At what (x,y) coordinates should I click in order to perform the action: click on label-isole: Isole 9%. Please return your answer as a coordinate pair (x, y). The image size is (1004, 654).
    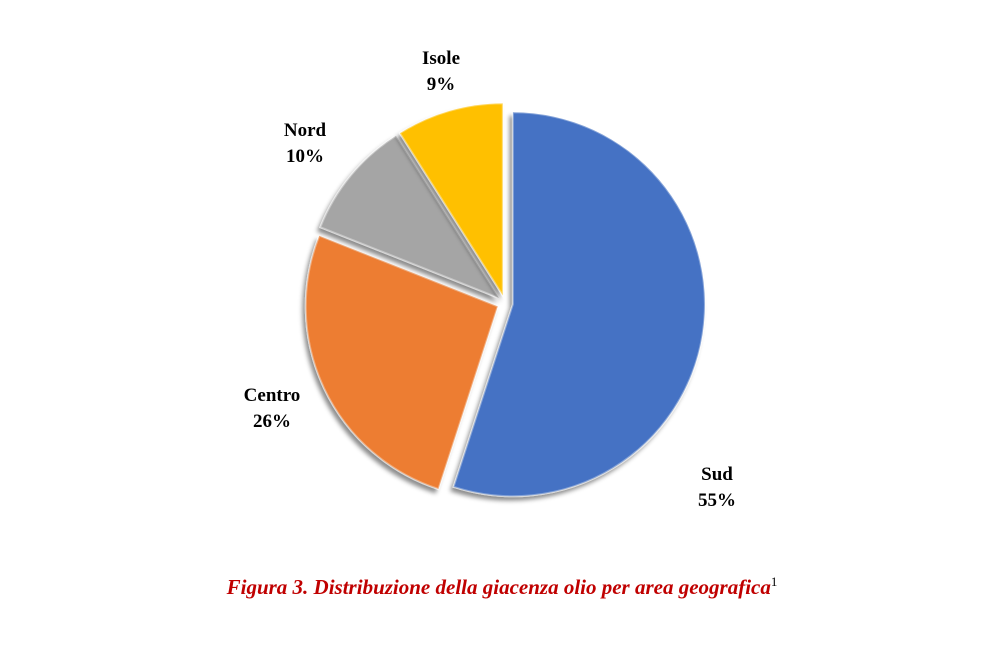
    Looking at the image, I should click on (441, 71).